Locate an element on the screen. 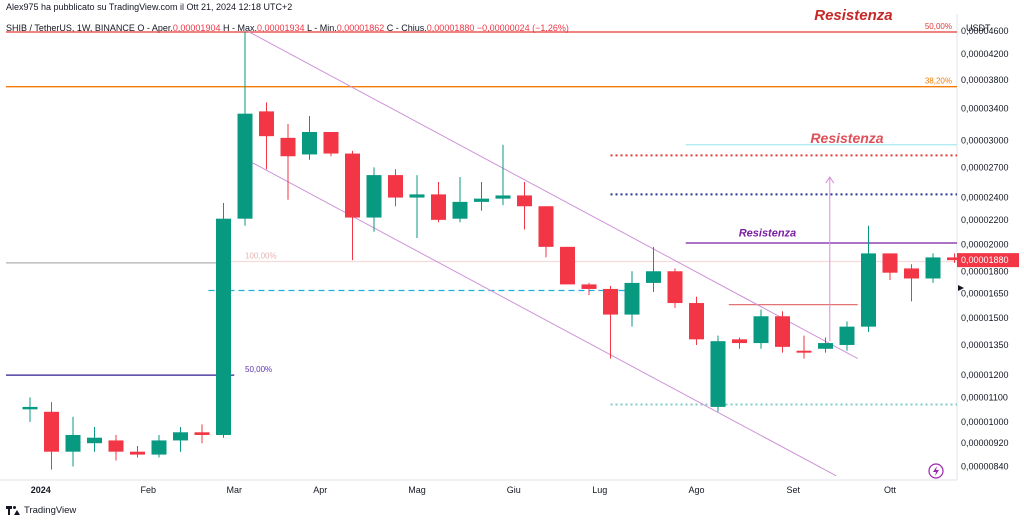  y-tick-label: 0,00001100 is located at coordinates (984, 397).